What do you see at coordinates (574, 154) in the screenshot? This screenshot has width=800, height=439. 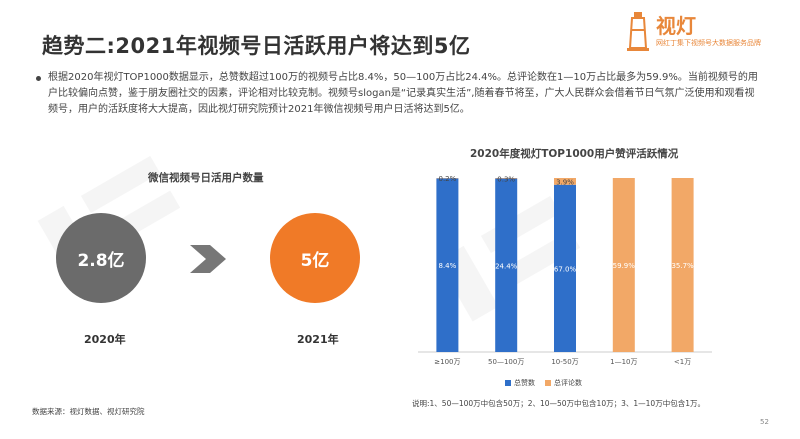 I see `chart-title: 2020年度视灯TOP1000用户赞评活跃情况` at bounding box center [574, 154].